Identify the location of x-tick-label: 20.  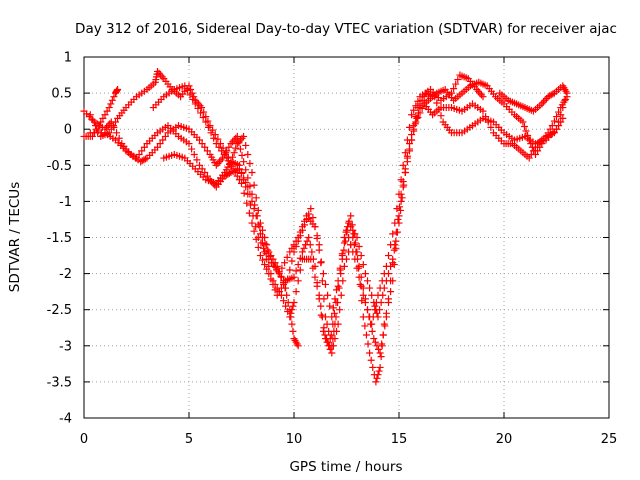
(504, 439).